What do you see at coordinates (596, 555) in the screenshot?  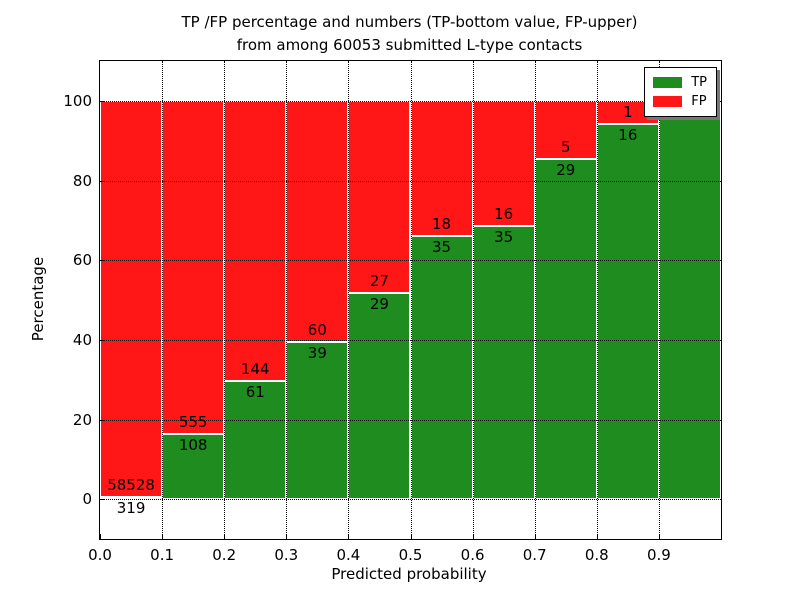 I see `x-tick-label: 0.8` at bounding box center [596, 555].